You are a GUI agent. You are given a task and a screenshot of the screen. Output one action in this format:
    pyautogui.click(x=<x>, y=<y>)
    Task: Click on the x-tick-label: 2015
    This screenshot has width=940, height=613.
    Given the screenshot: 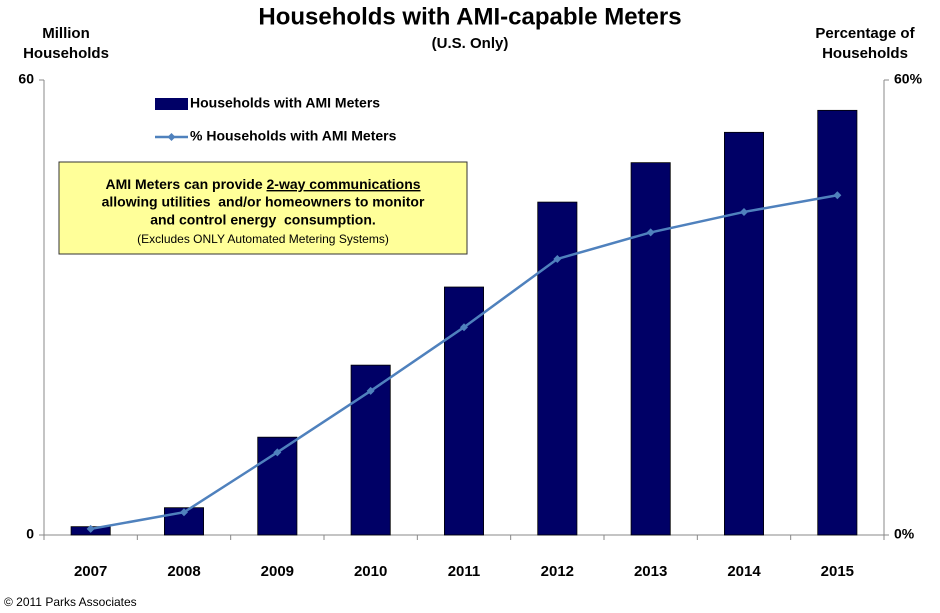 What is the action you would take?
    pyautogui.click(x=837, y=571)
    